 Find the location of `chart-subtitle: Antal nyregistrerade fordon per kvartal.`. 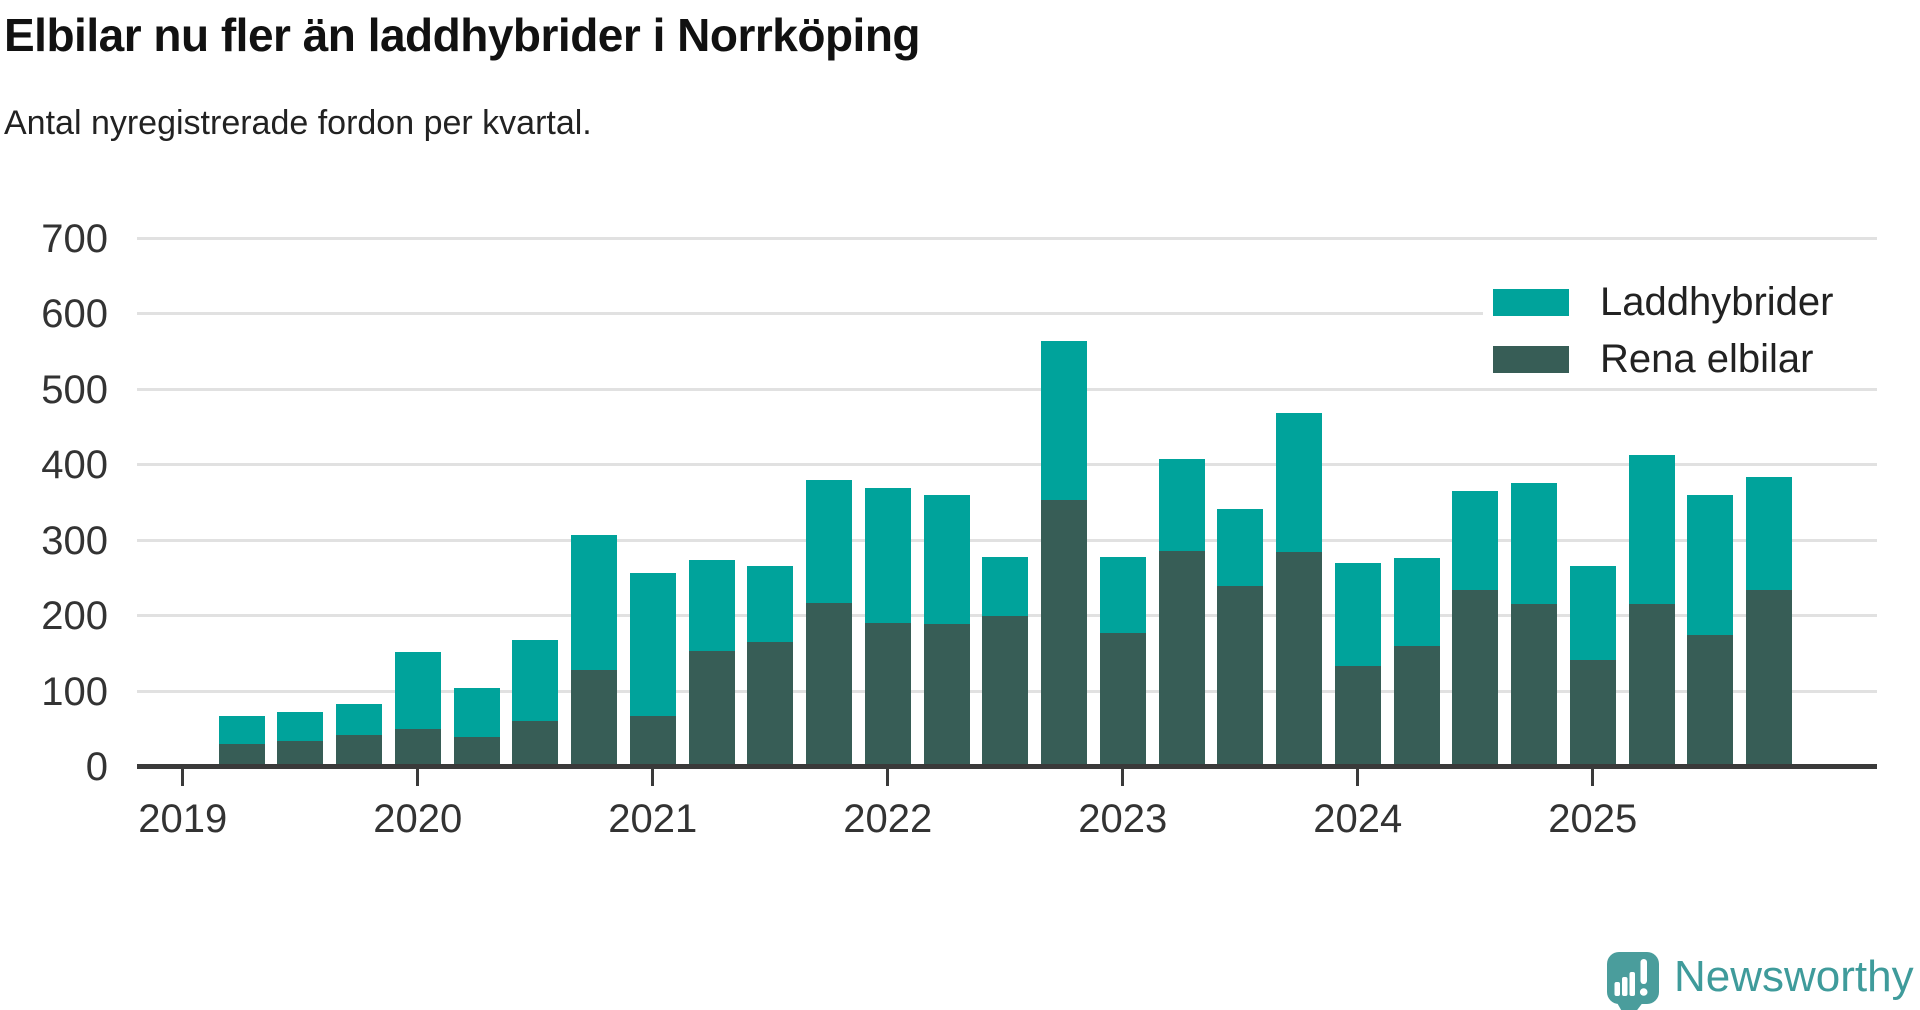

chart-subtitle: Antal nyregistrerade fordon per kvartal. is located at coordinates (298, 123).